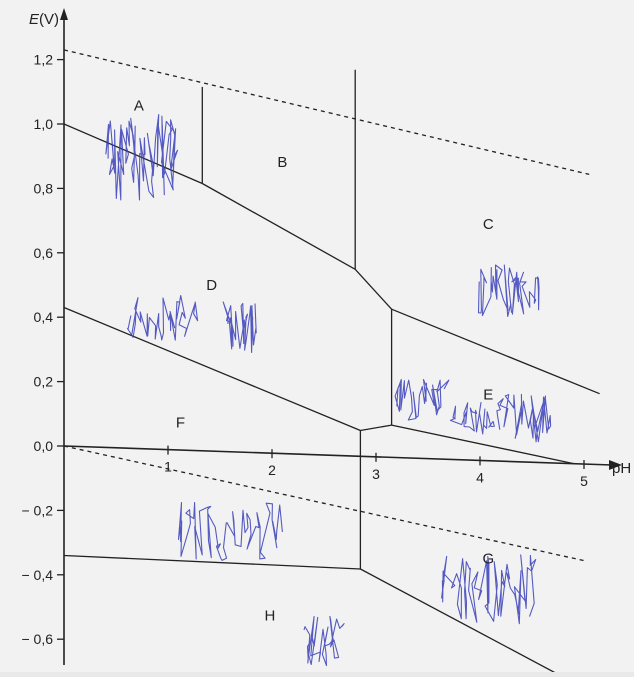  What do you see at coordinates (324, 503) in the screenshot?
I see `h2-water-line` at bounding box center [324, 503].